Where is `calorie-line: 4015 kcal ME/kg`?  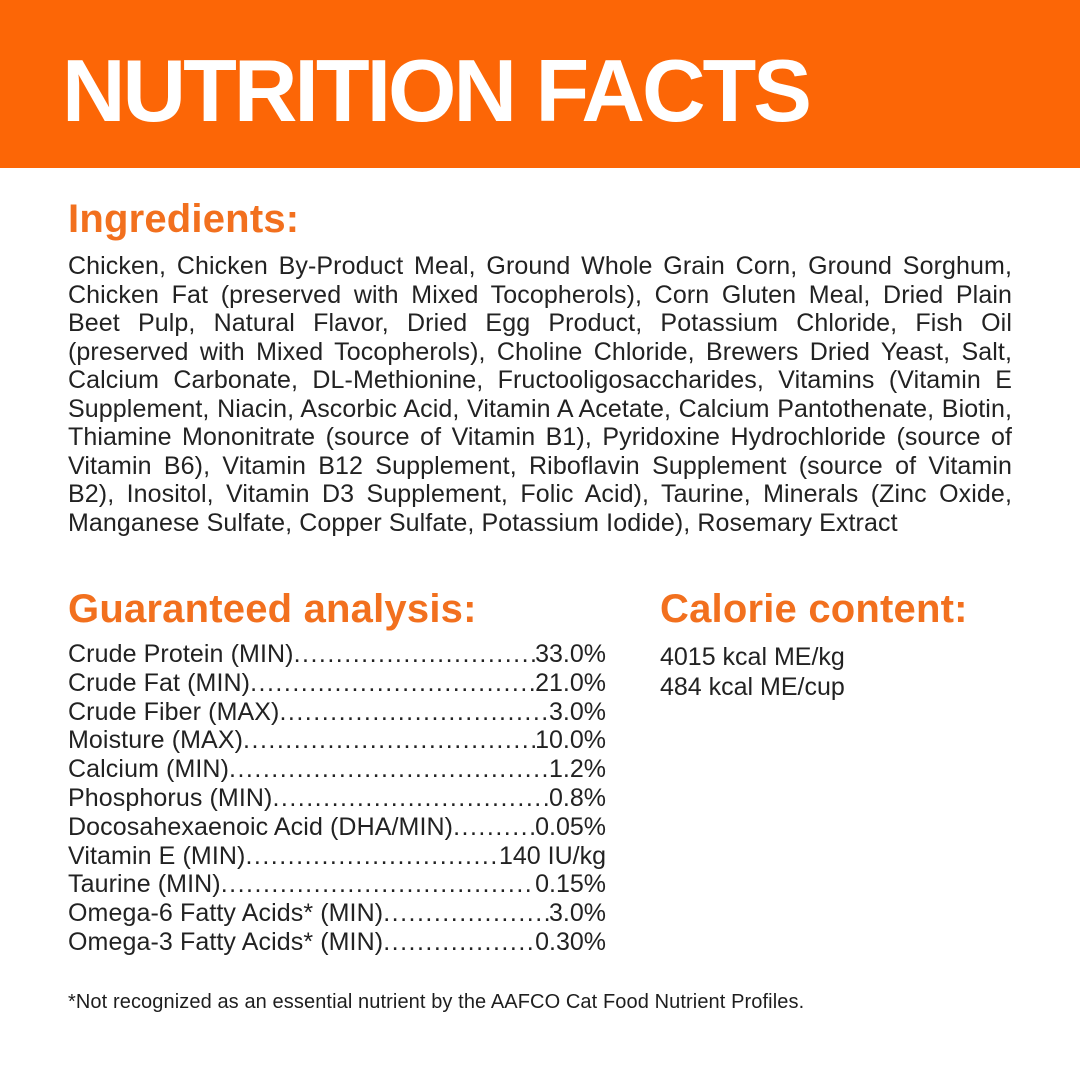 calorie-line: 4015 kcal ME/kg is located at coordinates (752, 657).